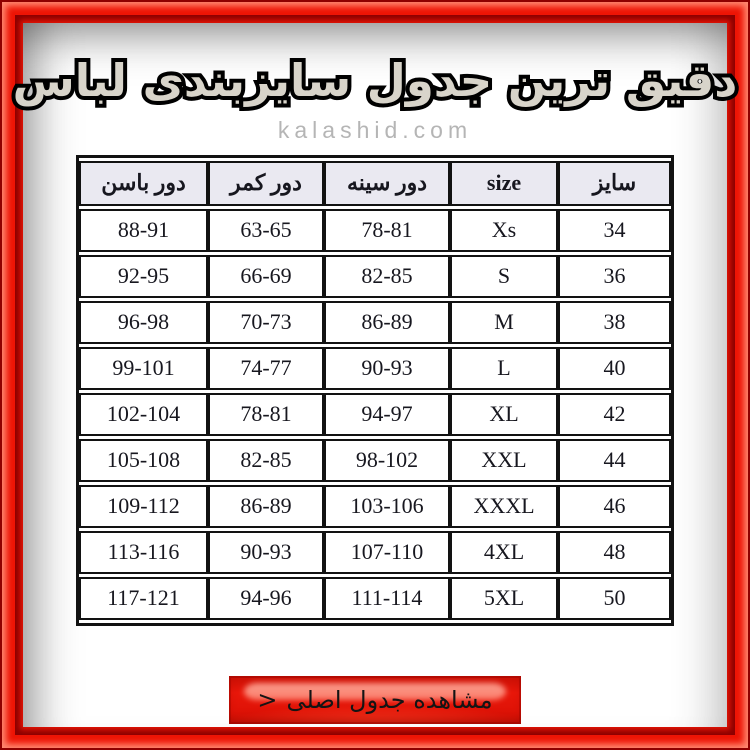  What do you see at coordinates (375, 129) in the screenshot?
I see `watermark-text: kalashid.com` at bounding box center [375, 129].